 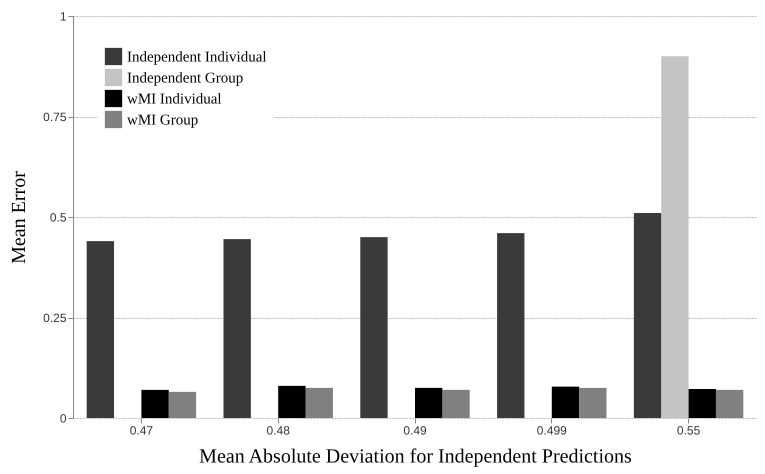 I want to click on legend-label: Independent Group, so click(x=185, y=78).